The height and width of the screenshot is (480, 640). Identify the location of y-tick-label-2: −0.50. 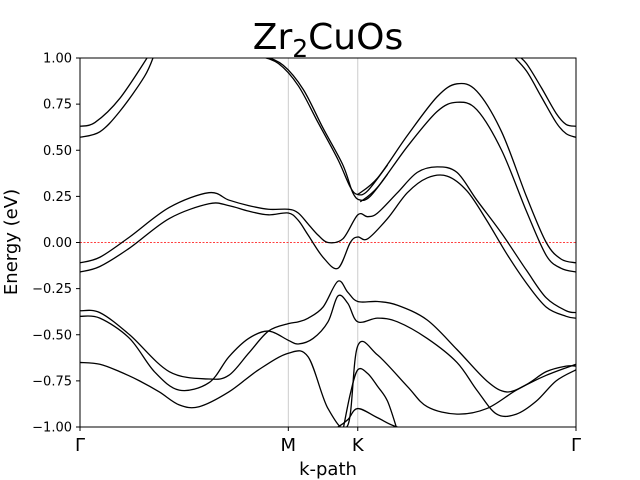
(52, 335).